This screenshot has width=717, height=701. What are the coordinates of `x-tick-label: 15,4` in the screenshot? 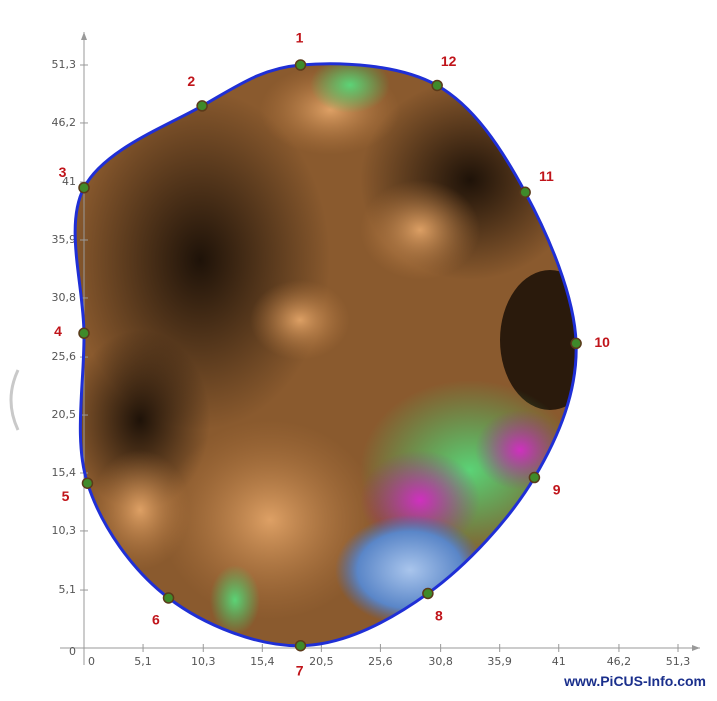 It's located at (262, 661).